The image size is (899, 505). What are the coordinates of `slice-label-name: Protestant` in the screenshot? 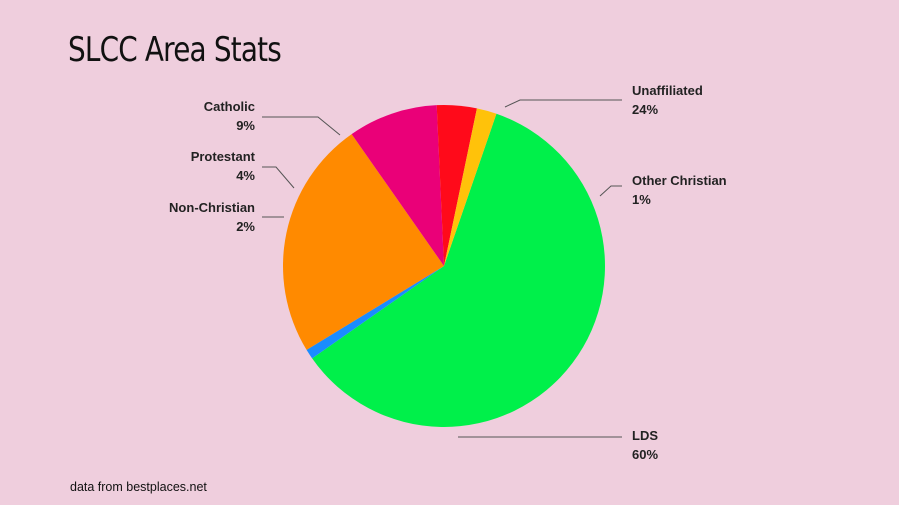 It's located at (223, 156).